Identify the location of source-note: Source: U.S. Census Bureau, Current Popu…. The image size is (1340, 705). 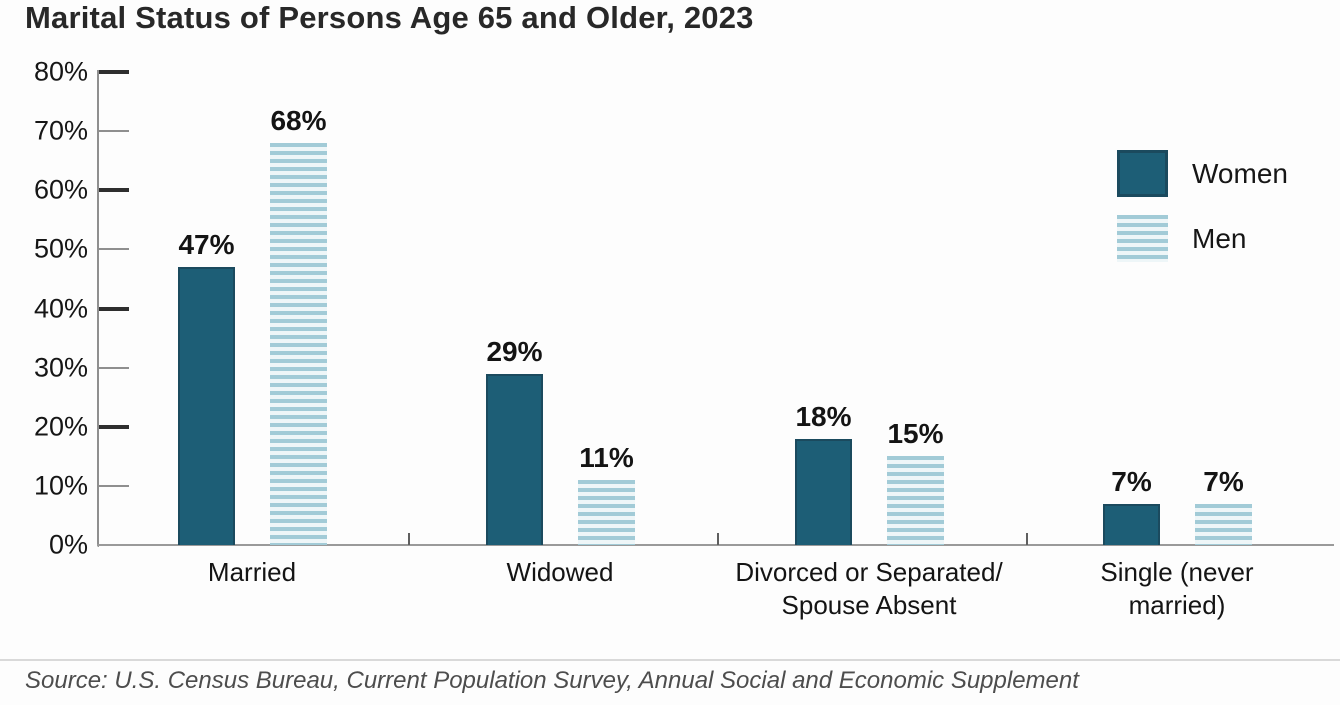
(552, 680).